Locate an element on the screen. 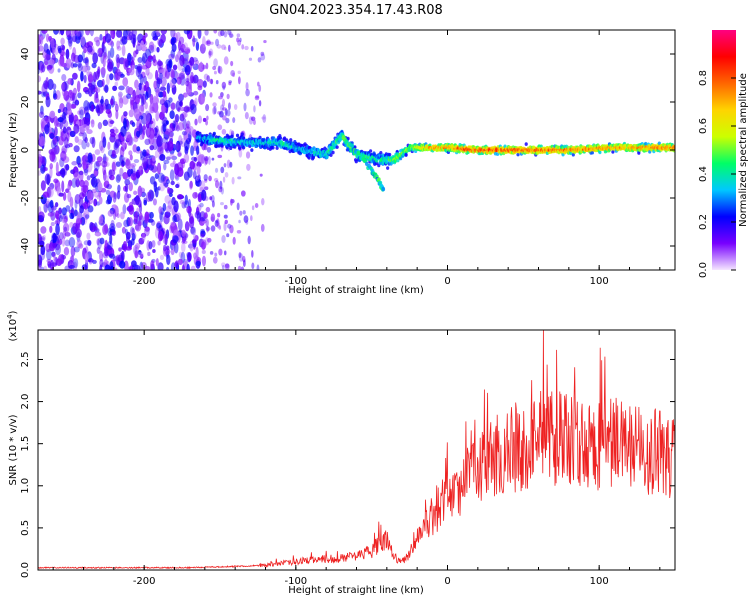  branch-mark is located at coordinates (352, 145).